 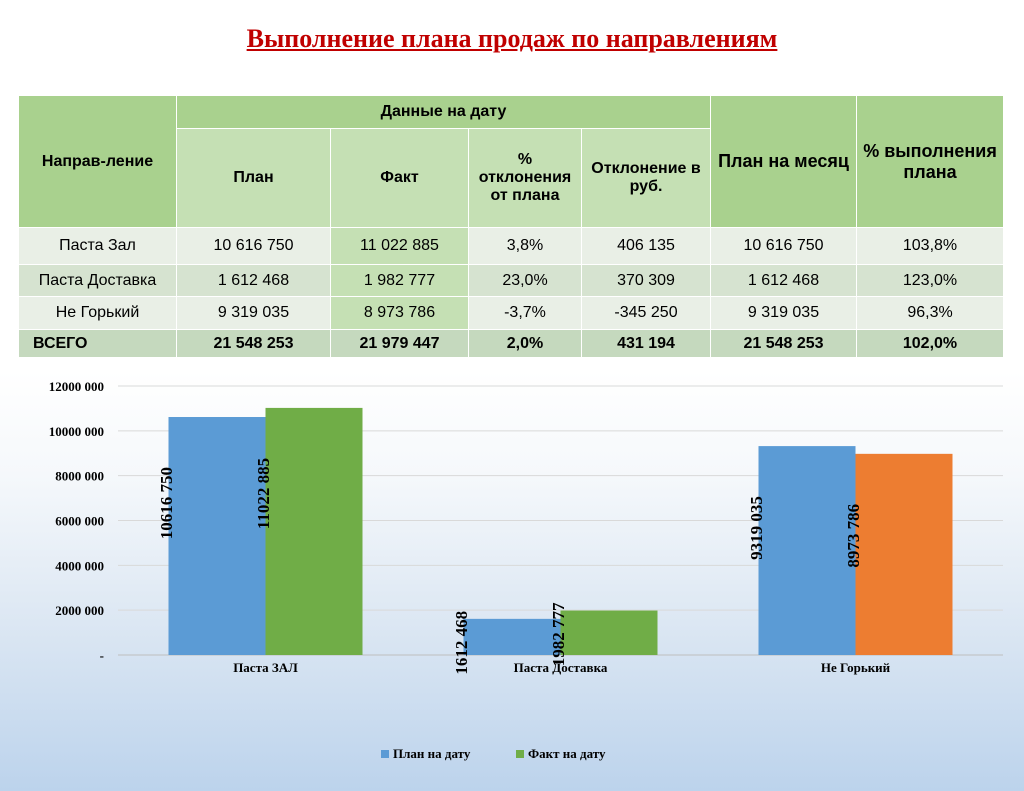 What do you see at coordinates (930, 161) in the screenshot?
I see `header-pct-execution: % выполнения плана` at bounding box center [930, 161].